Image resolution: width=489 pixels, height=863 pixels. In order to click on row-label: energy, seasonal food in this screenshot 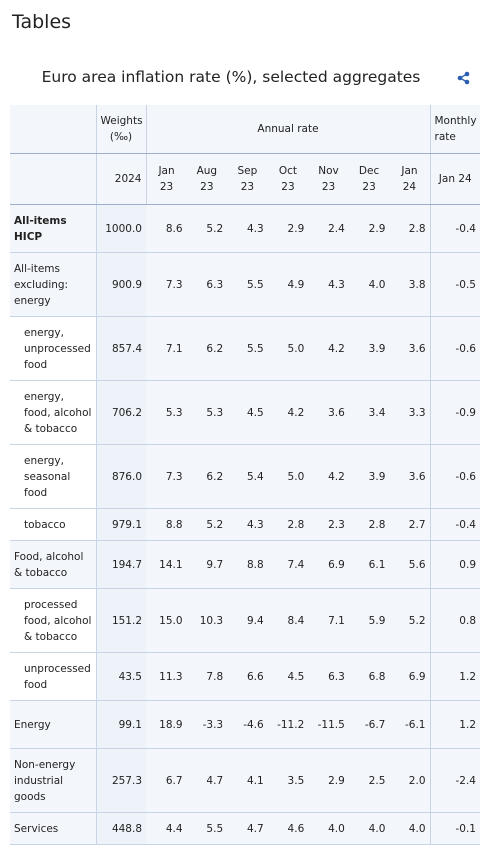, I will do `click(53, 476)`.